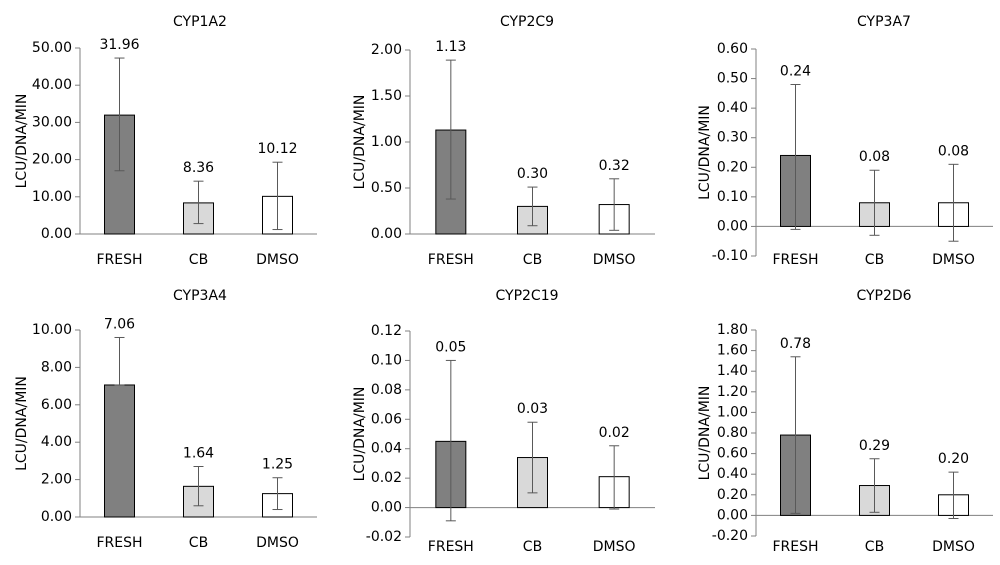 This screenshot has height=565, width=1000. Describe the element at coordinates (386, 331) in the screenshot. I see `y-tick-label: 0.12` at that location.